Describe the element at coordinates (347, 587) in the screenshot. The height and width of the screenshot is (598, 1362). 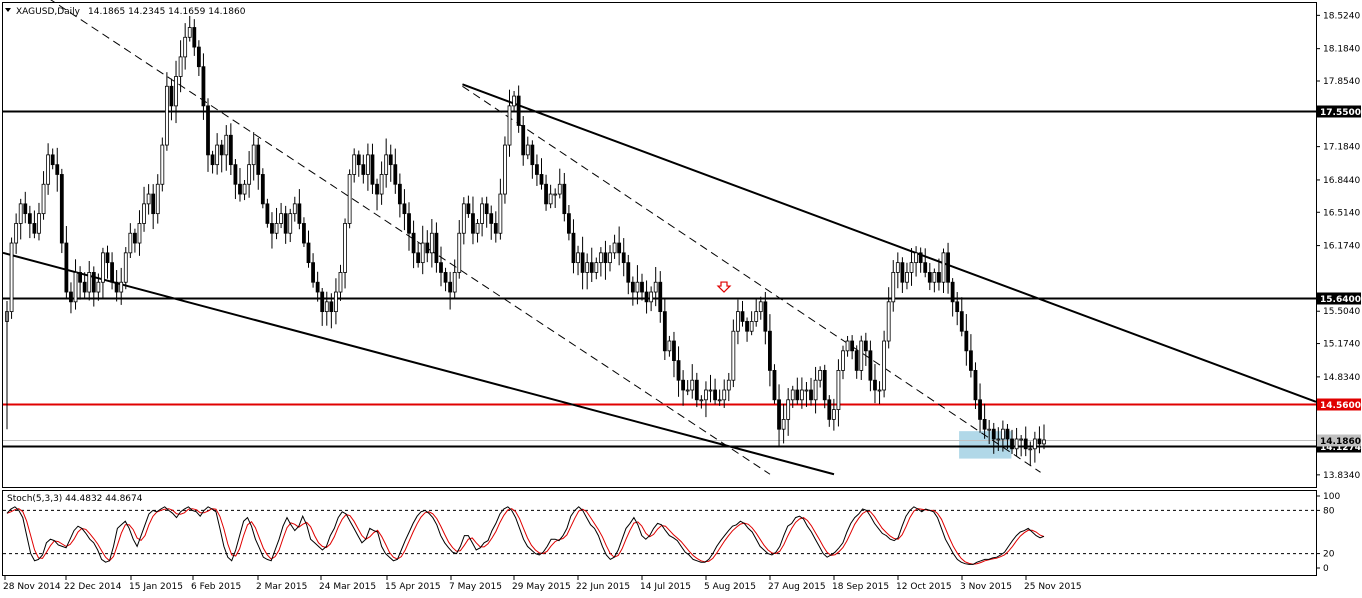
I see `x-tick-label: 24 Mar 2015` at that location.